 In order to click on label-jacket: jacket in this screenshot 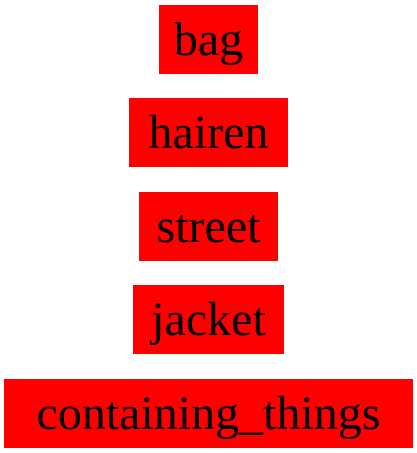, I will do `click(208, 319)`.